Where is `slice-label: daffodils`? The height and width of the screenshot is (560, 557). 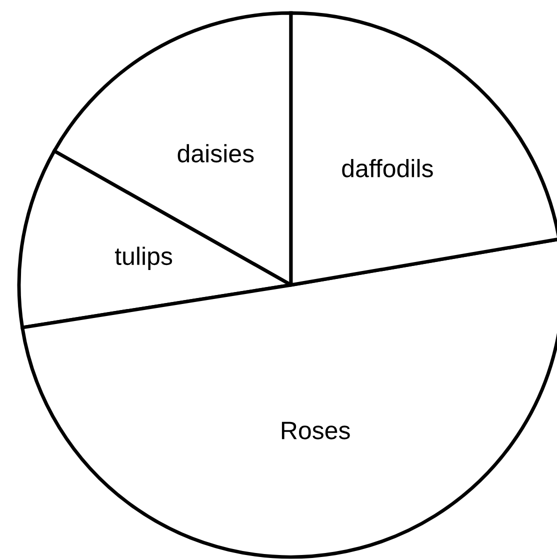 slice-label: daffodils is located at coordinates (387, 168).